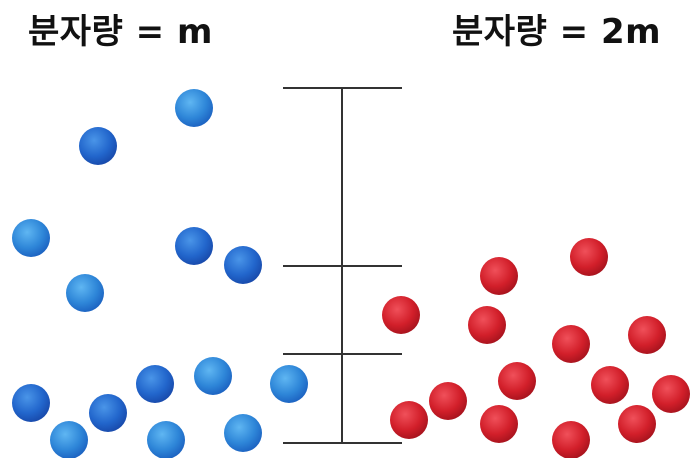 This screenshot has height=458, width=691. Describe the element at coordinates (120, 32) in the screenshot. I see `left-label: 분자량 = m` at that location.